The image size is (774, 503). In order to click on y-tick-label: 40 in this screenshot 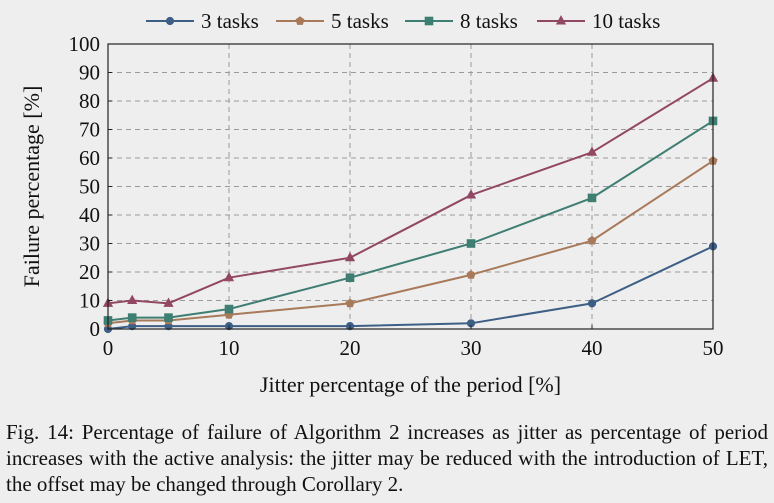, I will do `click(89, 215)`.